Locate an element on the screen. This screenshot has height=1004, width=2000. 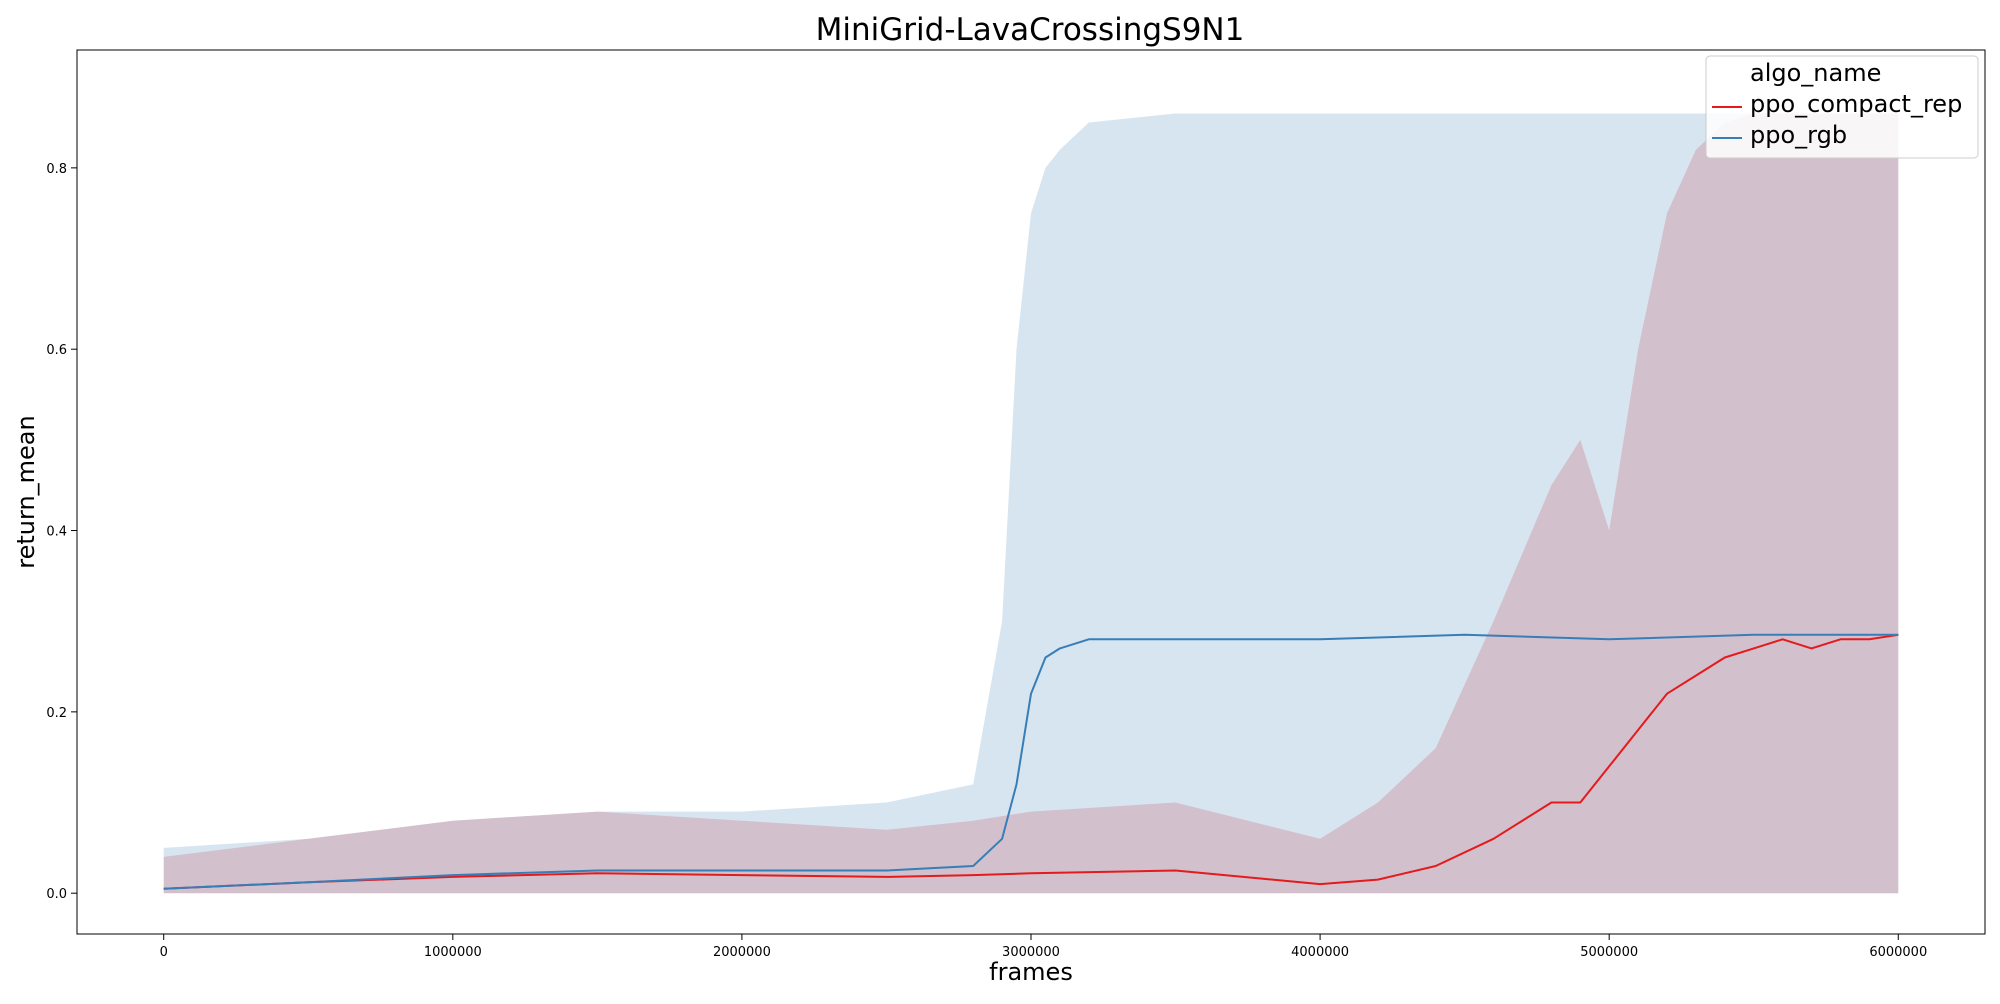
legend-box is located at coordinates (1842, 107).